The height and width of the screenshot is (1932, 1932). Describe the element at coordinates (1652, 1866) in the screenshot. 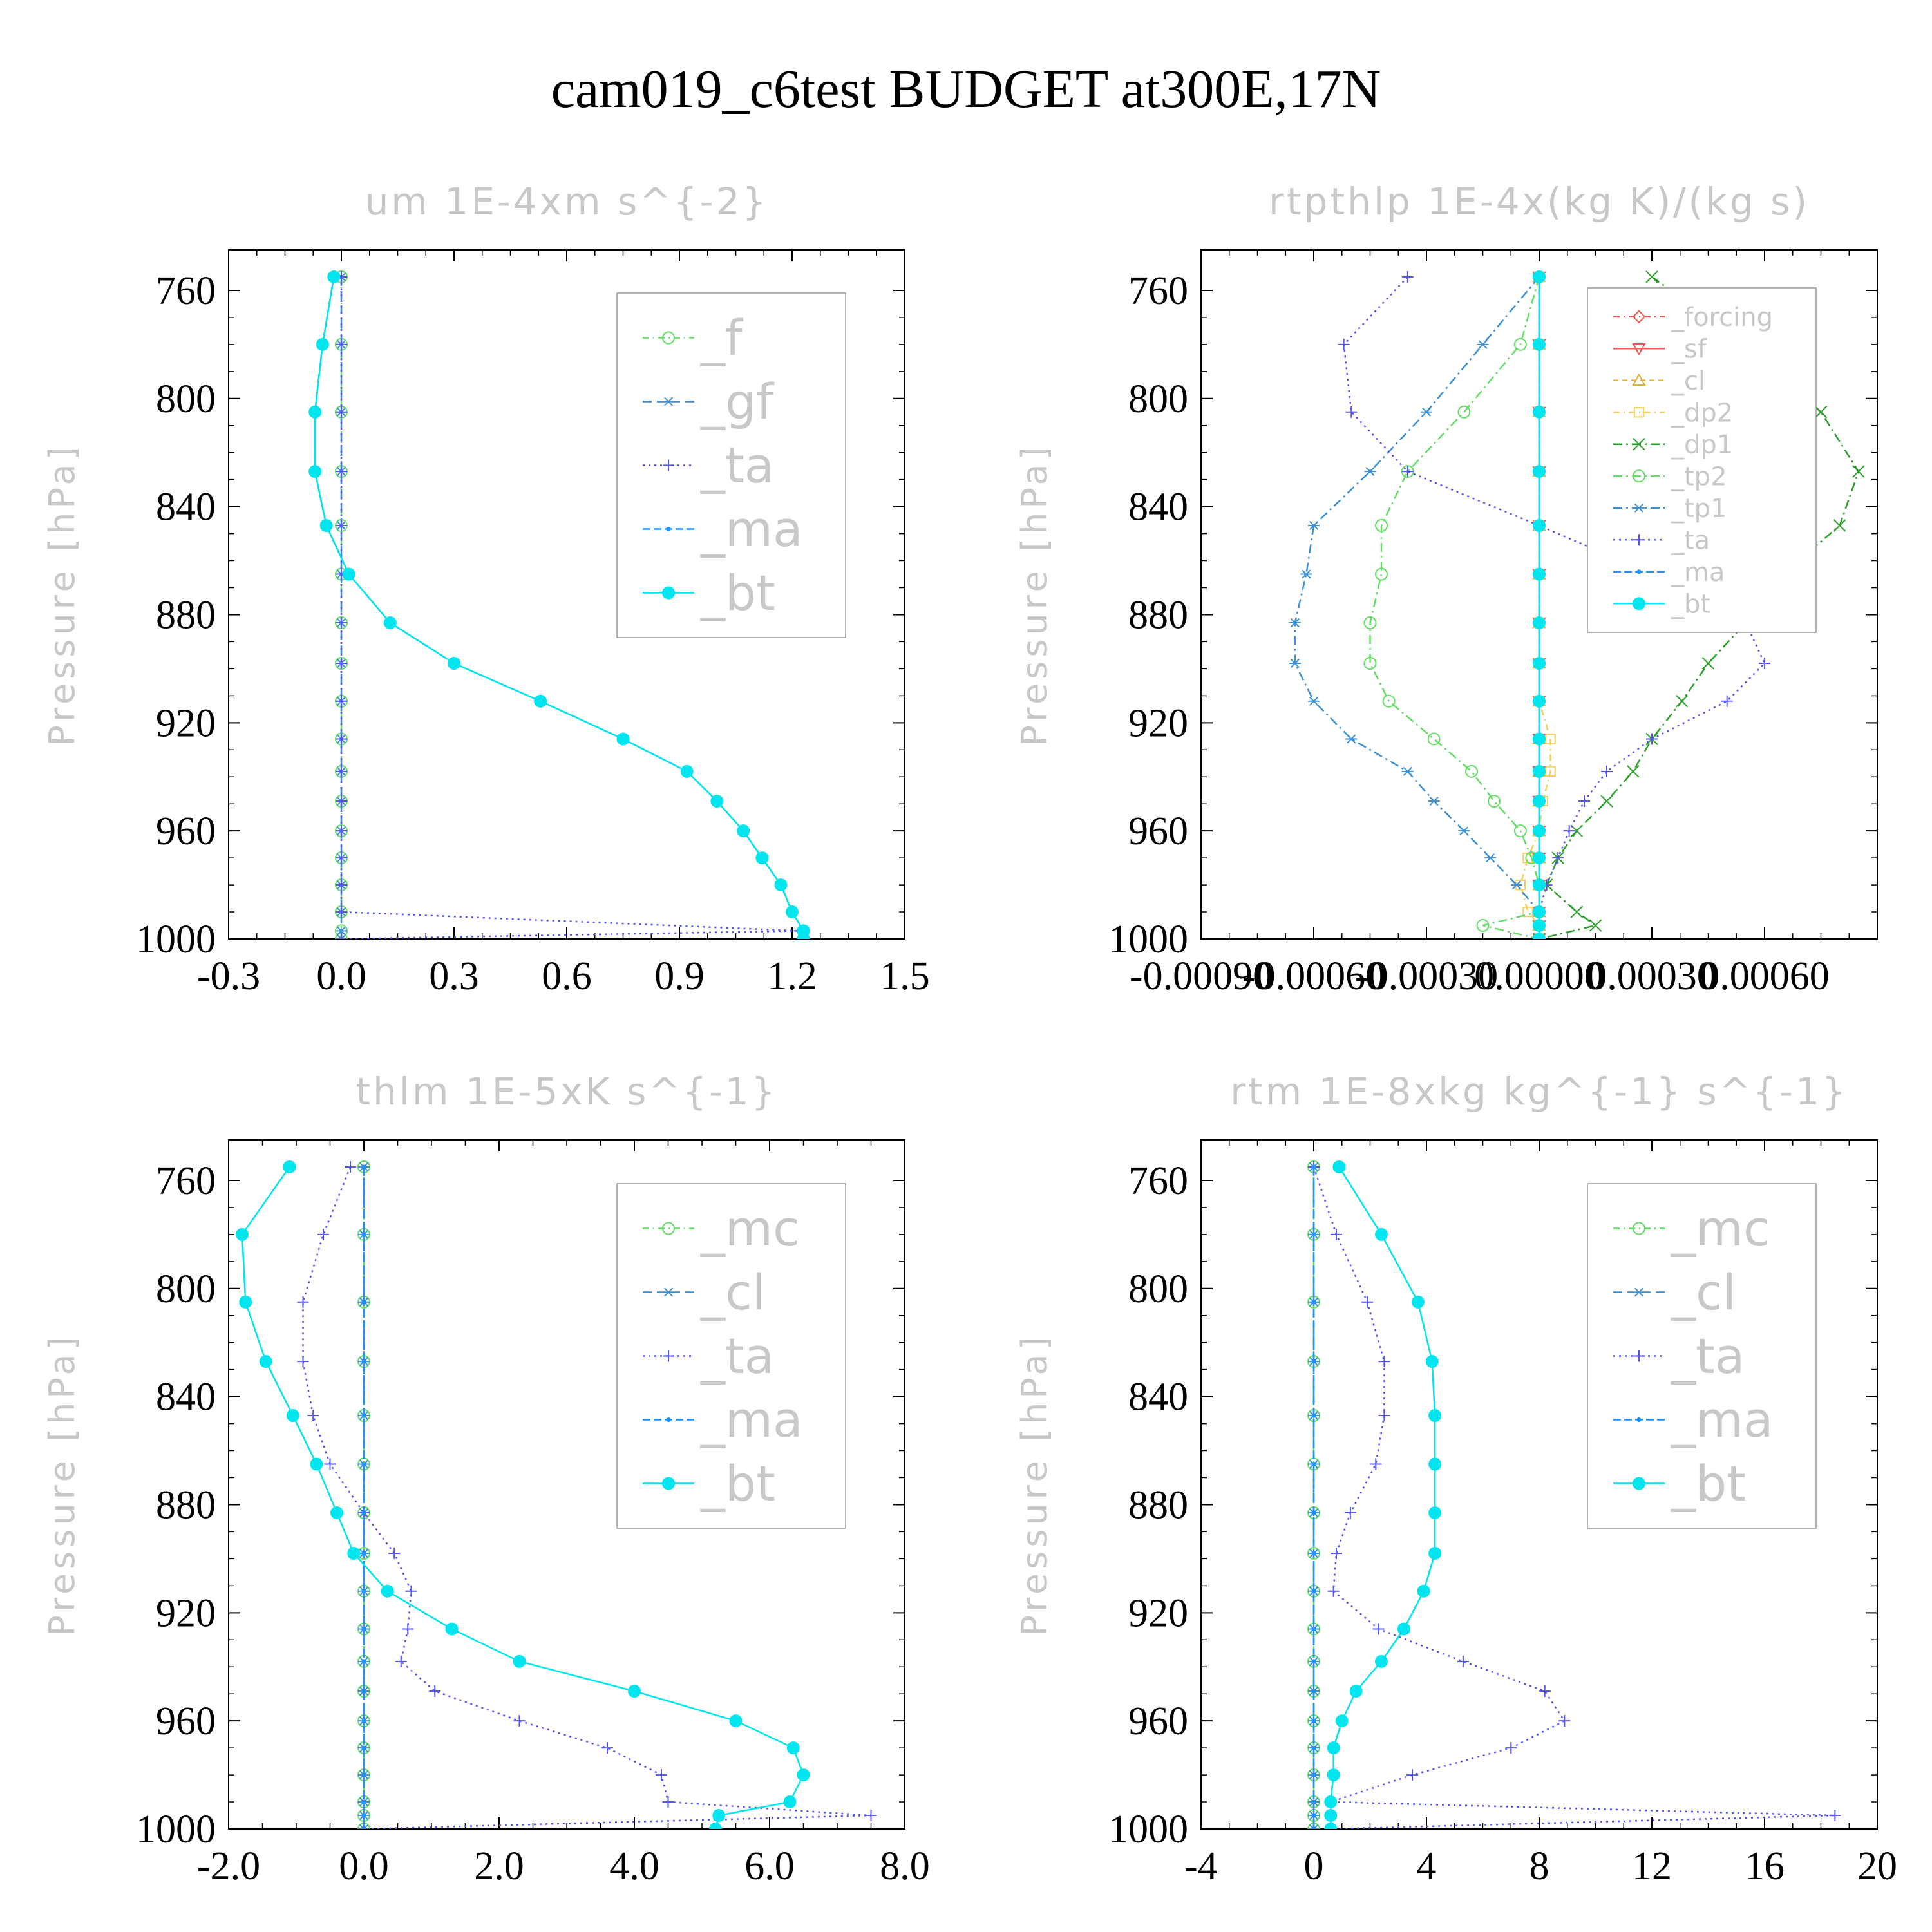

I see `x-tick-label: 12` at that location.